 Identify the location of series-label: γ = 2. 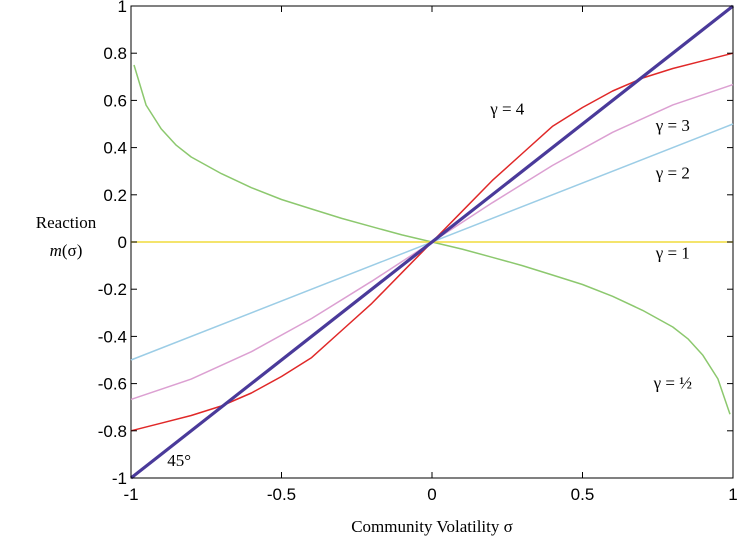
(672, 172).